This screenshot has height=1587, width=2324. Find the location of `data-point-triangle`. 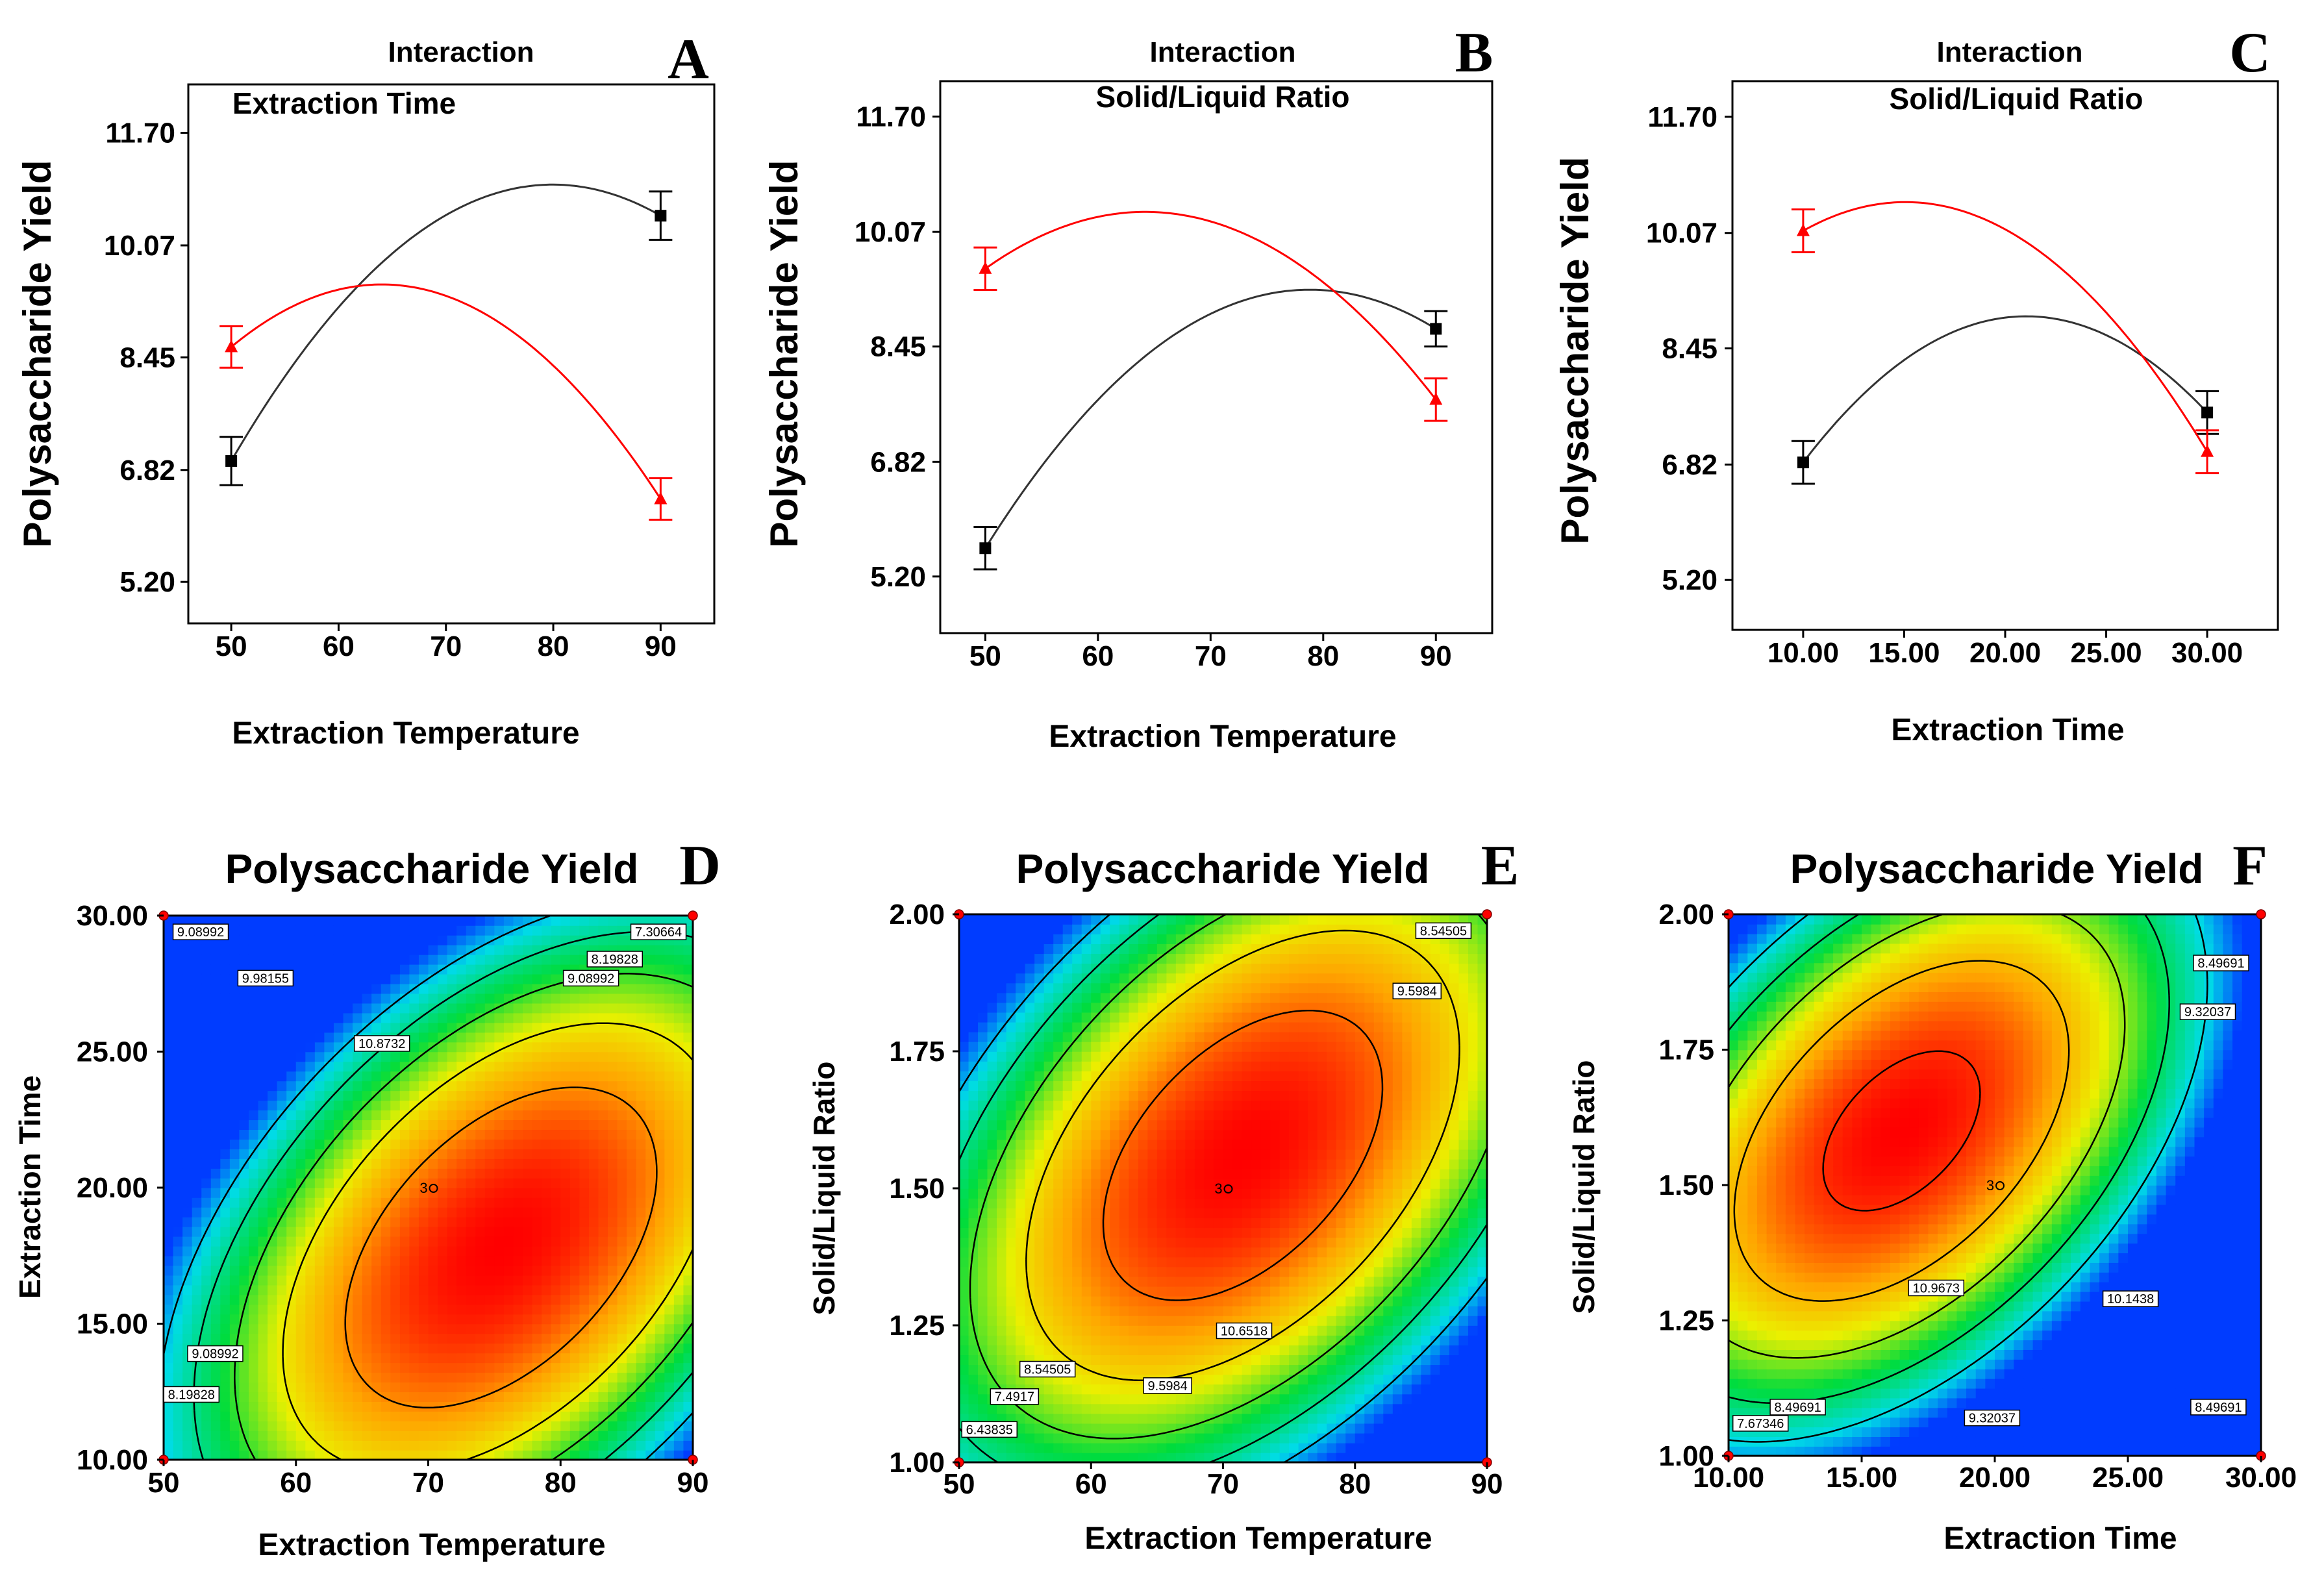

data-point-triangle is located at coordinates (986, 267).